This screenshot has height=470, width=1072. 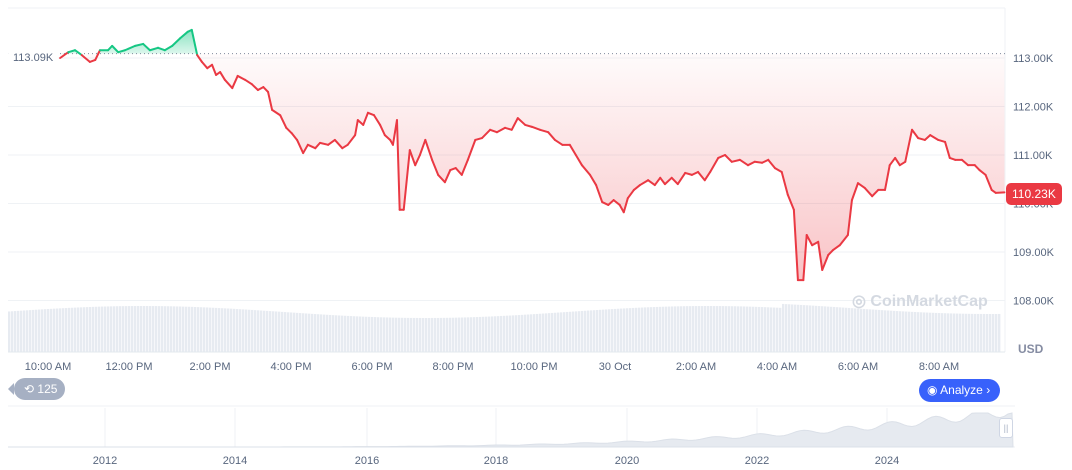 What do you see at coordinates (1006, 428) in the screenshot?
I see `navigator-drag-handle: ||` at bounding box center [1006, 428].